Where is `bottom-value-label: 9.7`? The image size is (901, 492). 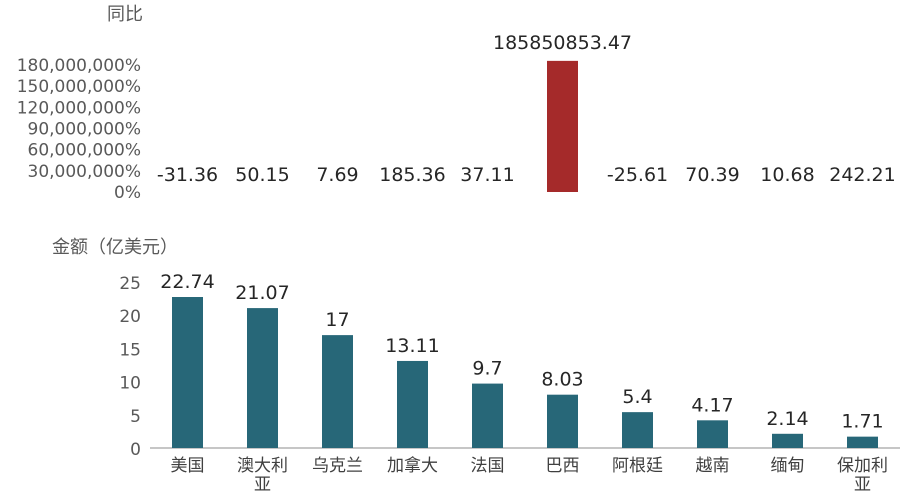 bottom-value-label: 9.7 is located at coordinates (487, 369).